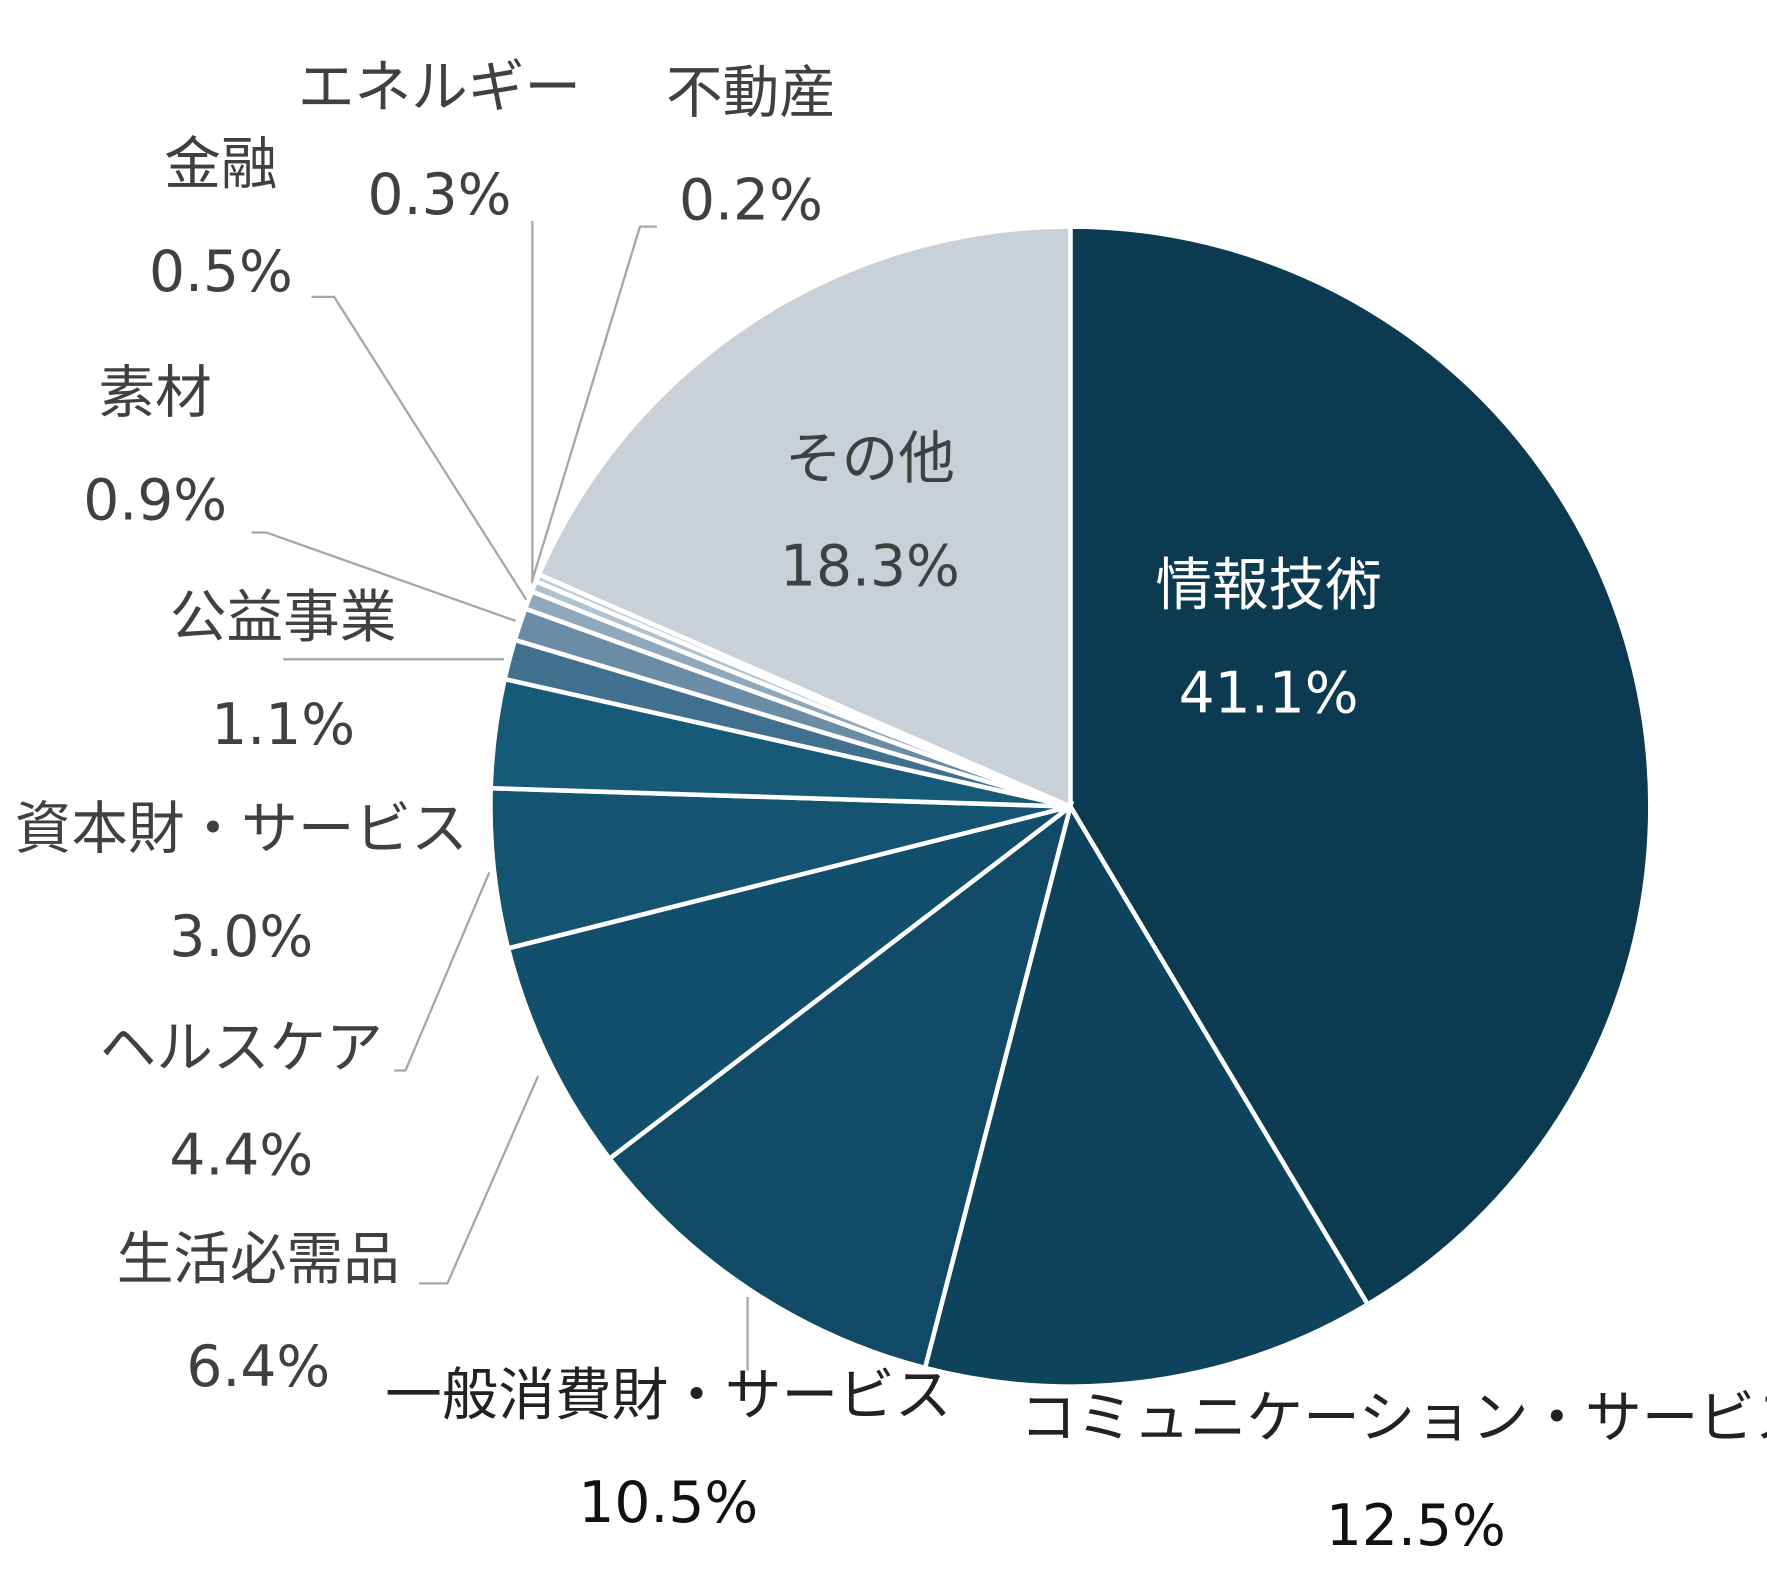 The height and width of the screenshot is (1595, 1767). I want to click on slice-label: 一般消費財・サービス, so click(668, 1396).